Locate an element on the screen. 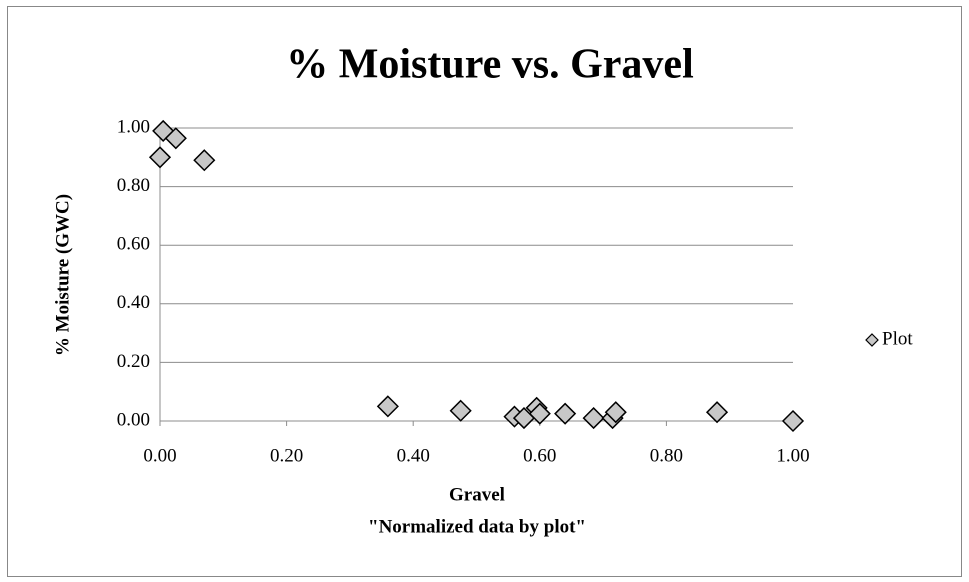 This screenshot has height=582, width=969. y-tick-label: 0.60 is located at coordinates (133, 244).